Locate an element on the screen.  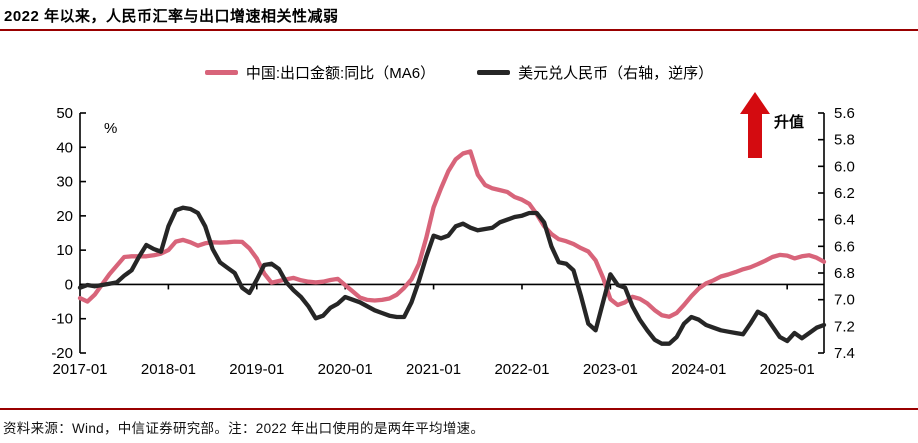
right-tick-label: 5.6 is located at coordinates (844, 113).